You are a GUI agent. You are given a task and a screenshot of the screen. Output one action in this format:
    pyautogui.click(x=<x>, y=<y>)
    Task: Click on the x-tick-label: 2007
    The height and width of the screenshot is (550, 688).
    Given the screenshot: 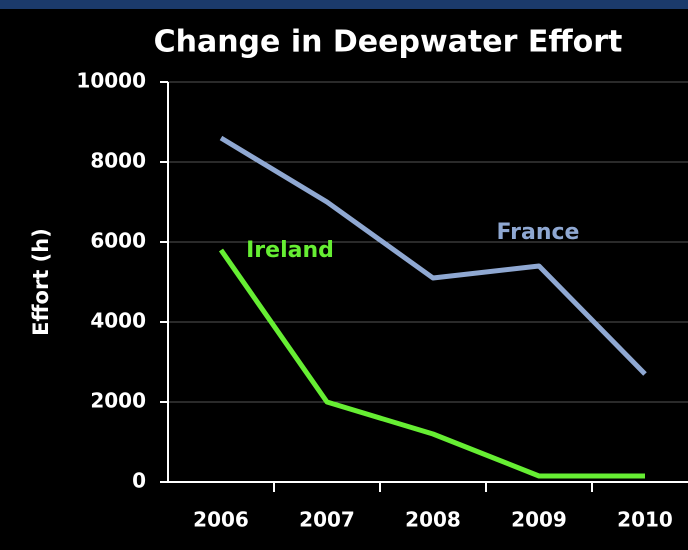 What is the action you would take?
    pyautogui.click(x=327, y=520)
    